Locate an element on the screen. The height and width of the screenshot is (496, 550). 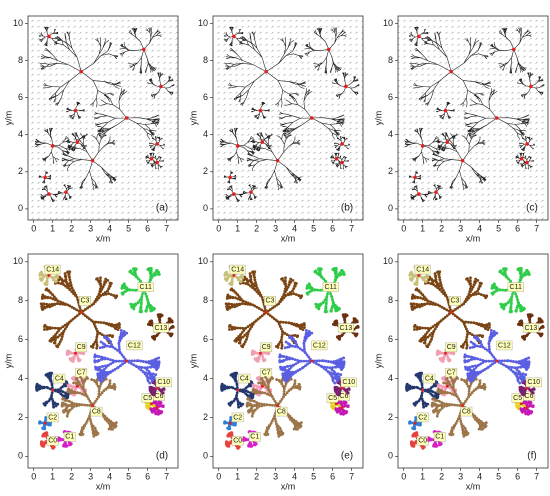
cluster-label: C0 is located at coordinates (237, 441).